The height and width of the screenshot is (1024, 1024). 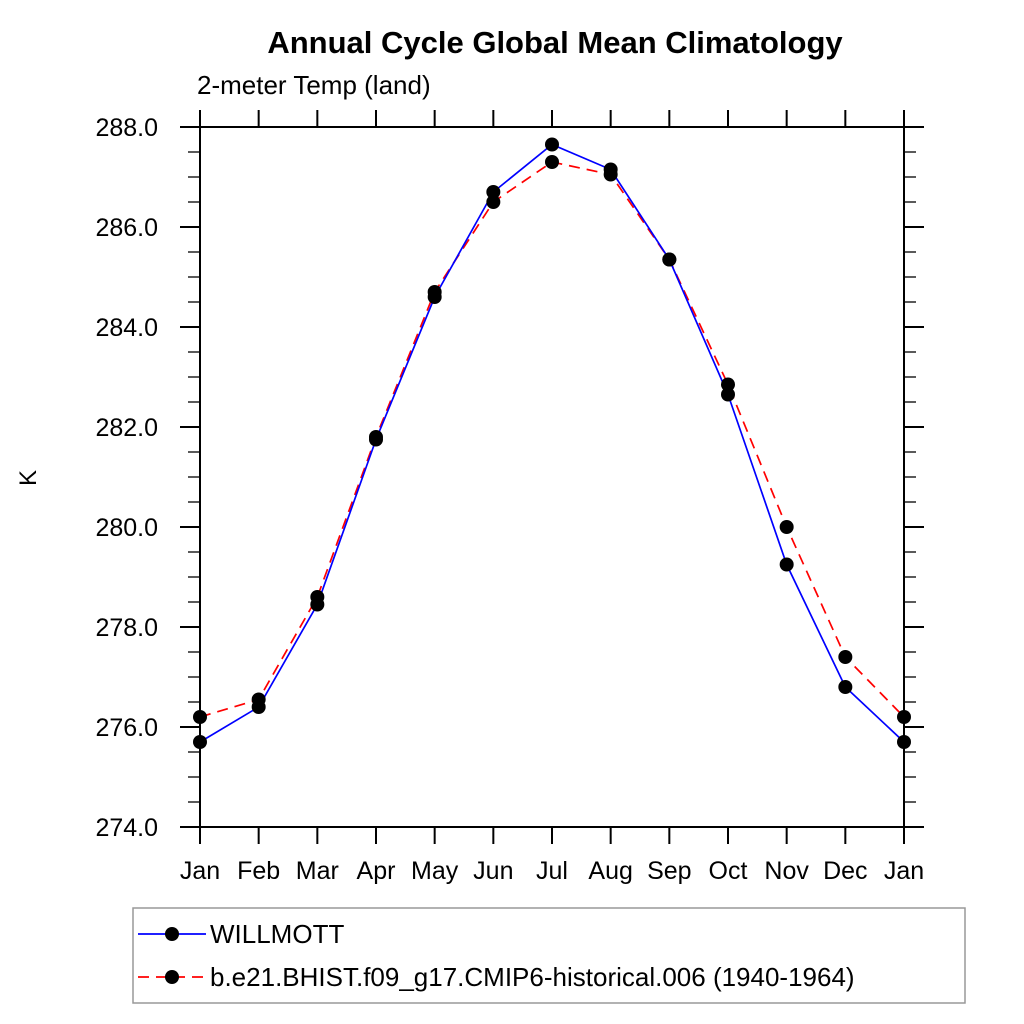 I want to click on legend-label: WILLMOTT, so click(x=277, y=934).